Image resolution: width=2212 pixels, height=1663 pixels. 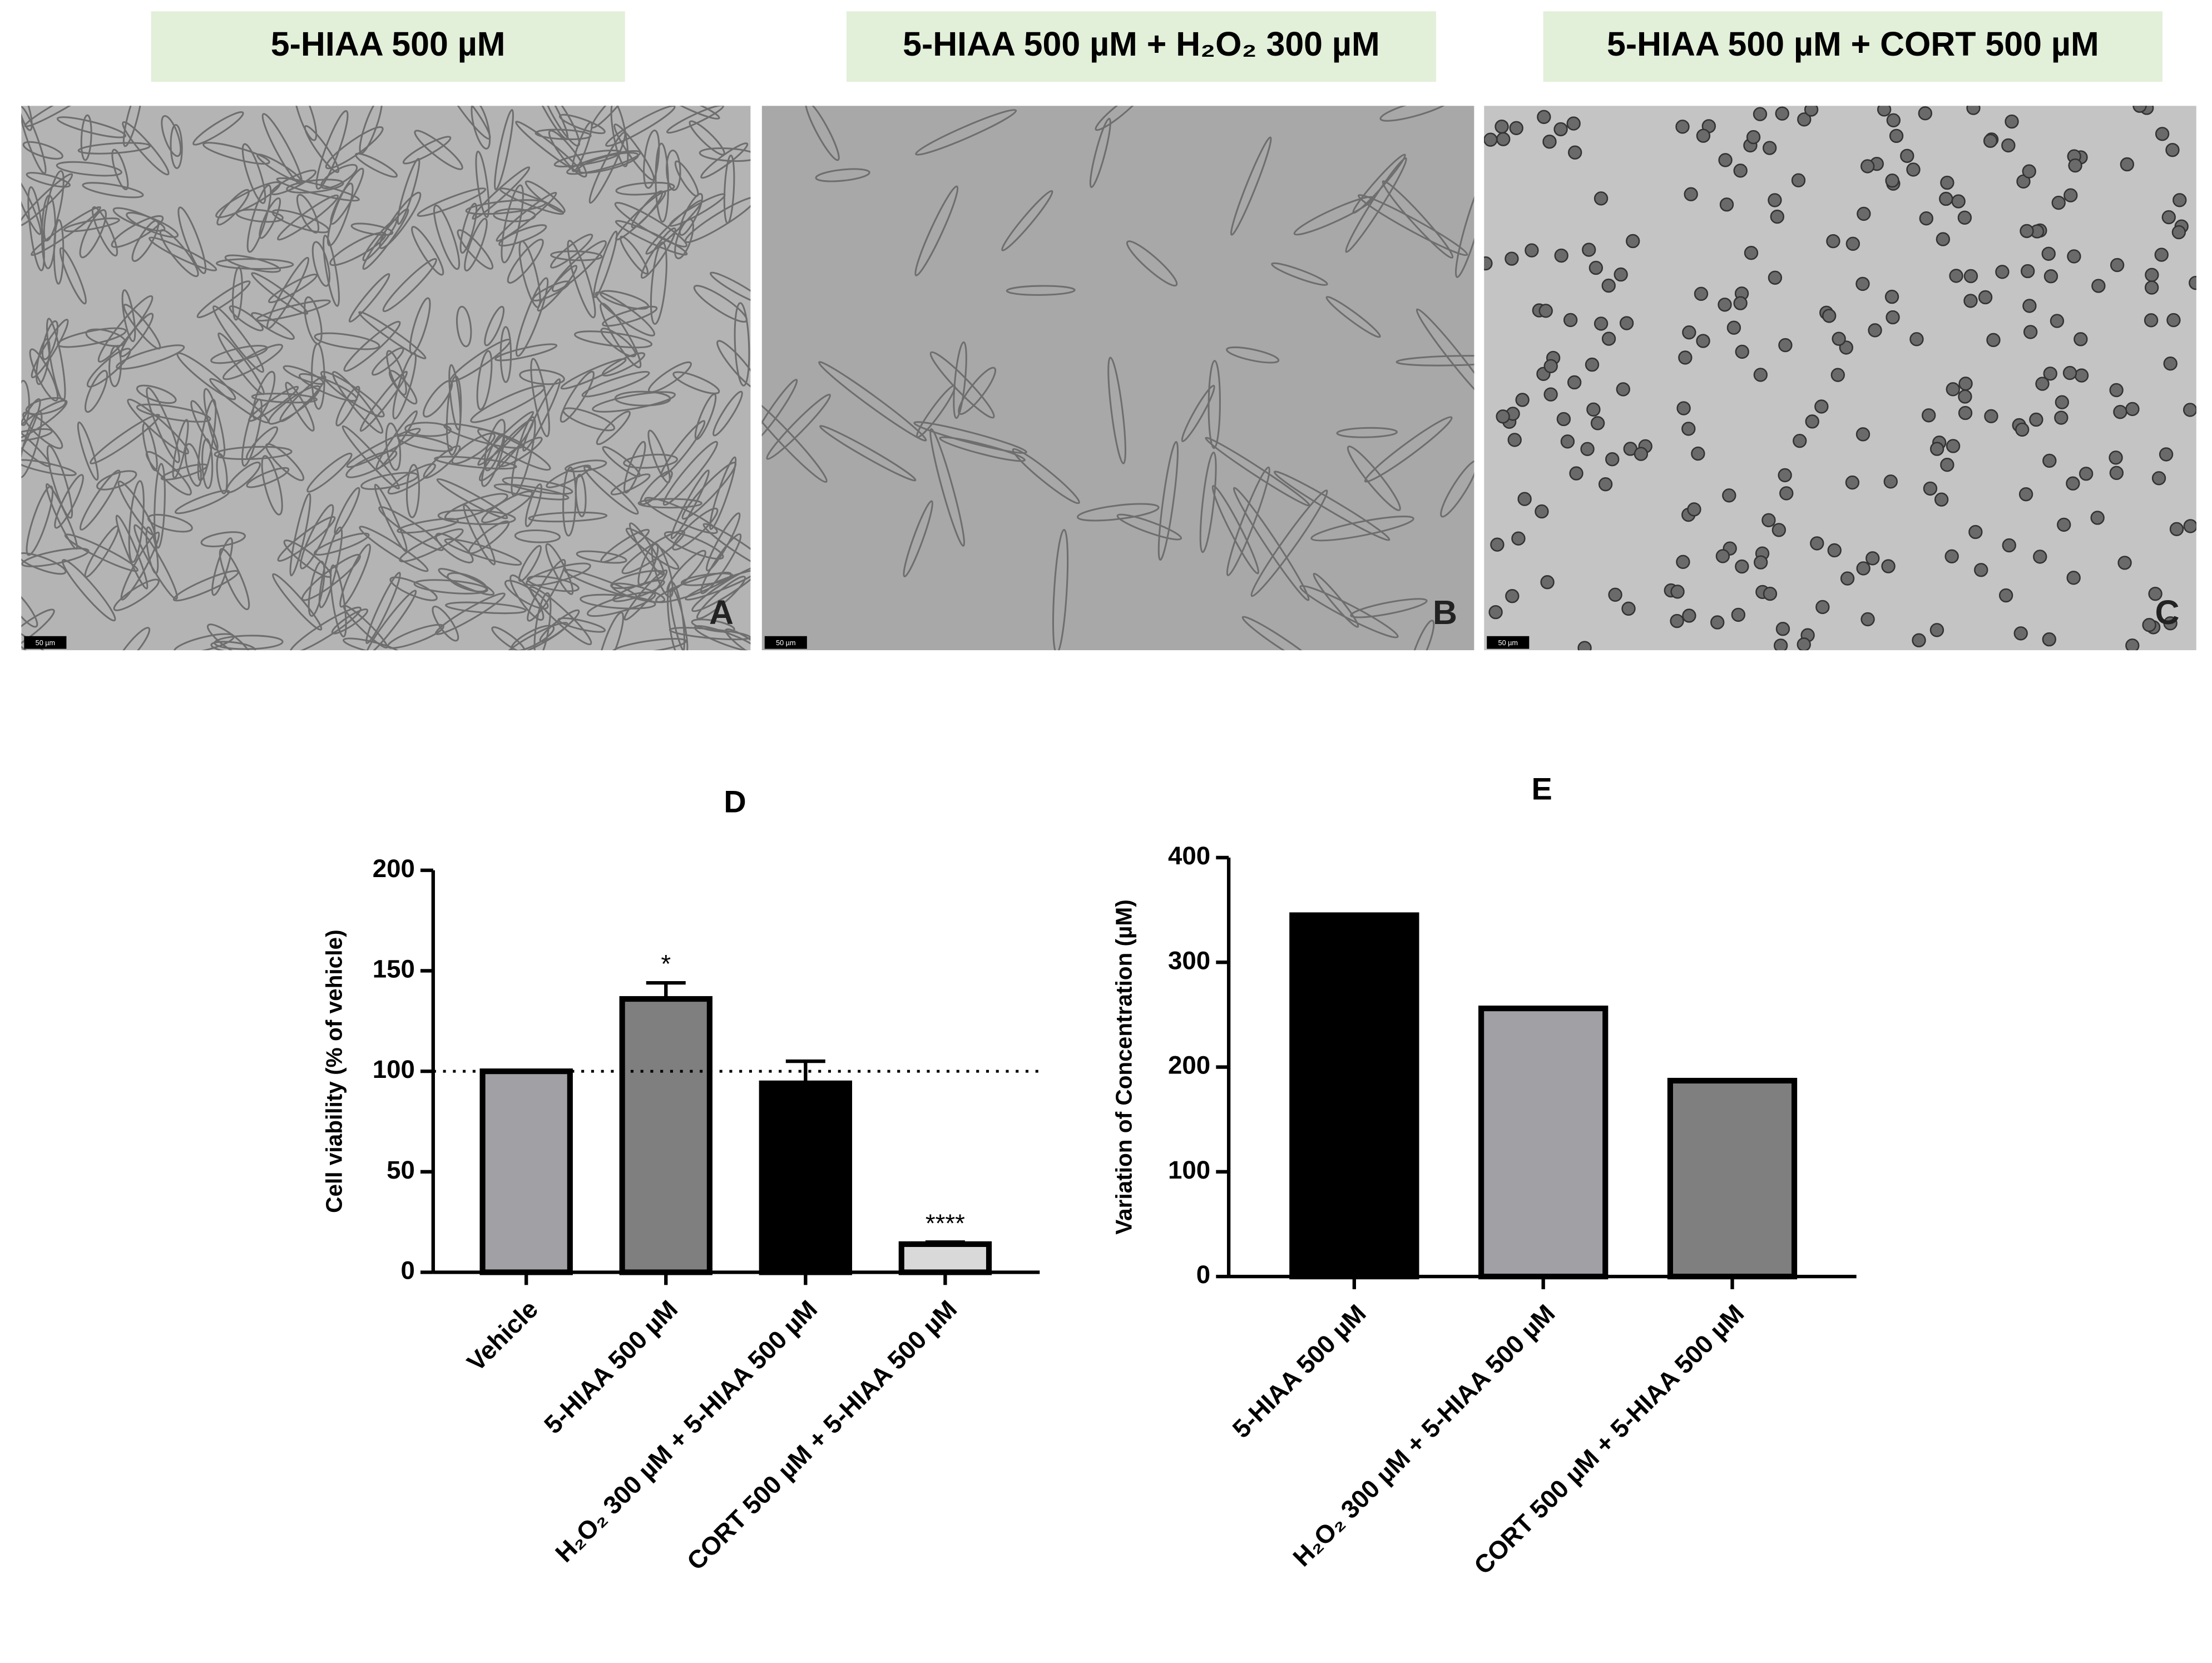 What do you see at coordinates (401, 1170) in the screenshot?
I see `y-tick-label: 50` at bounding box center [401, 1170].